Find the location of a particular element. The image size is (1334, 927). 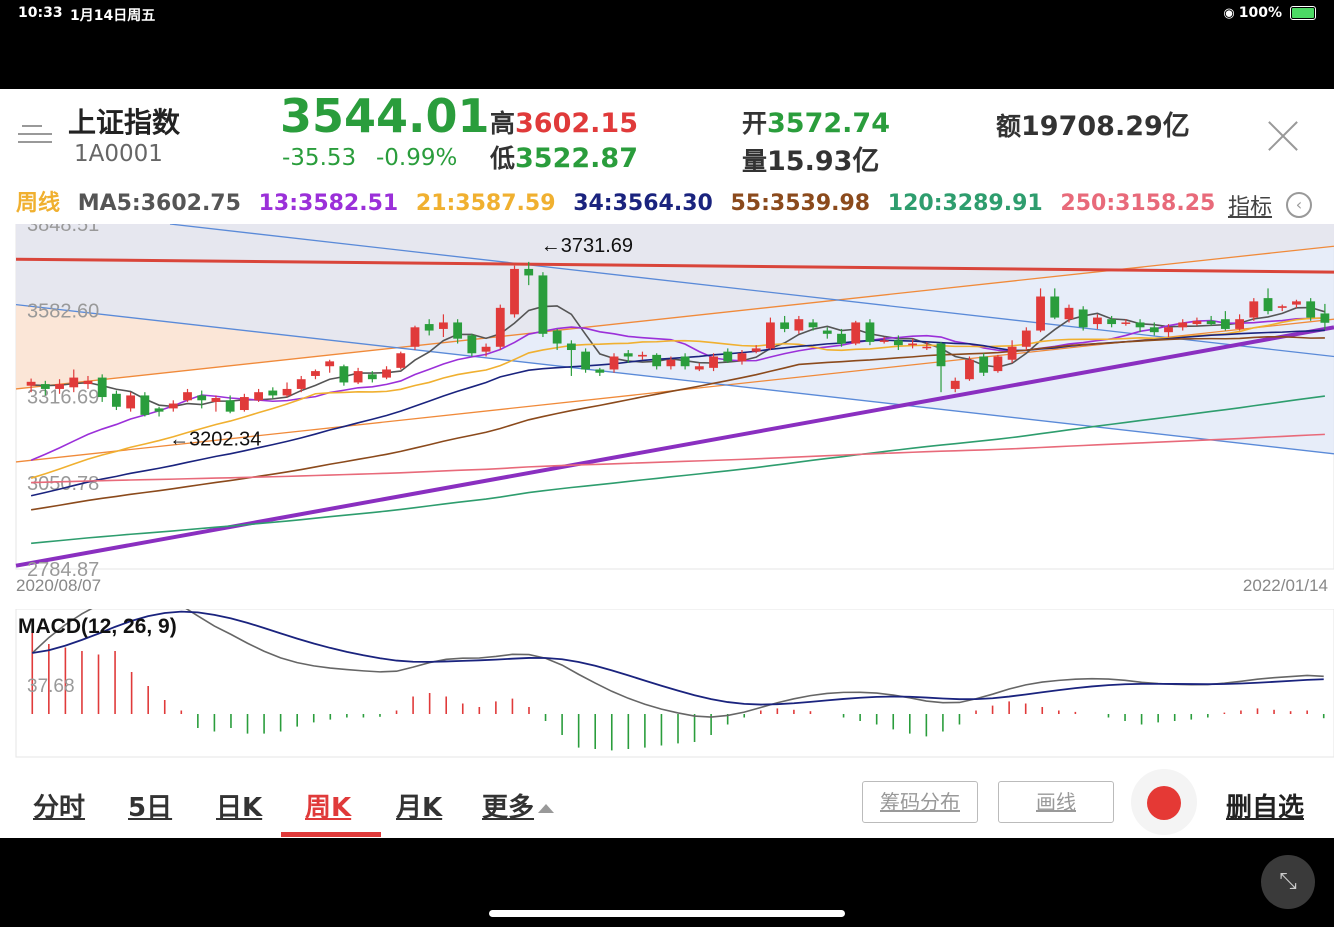

low-field: 低3522.87 is located at coordinates (564, 157).